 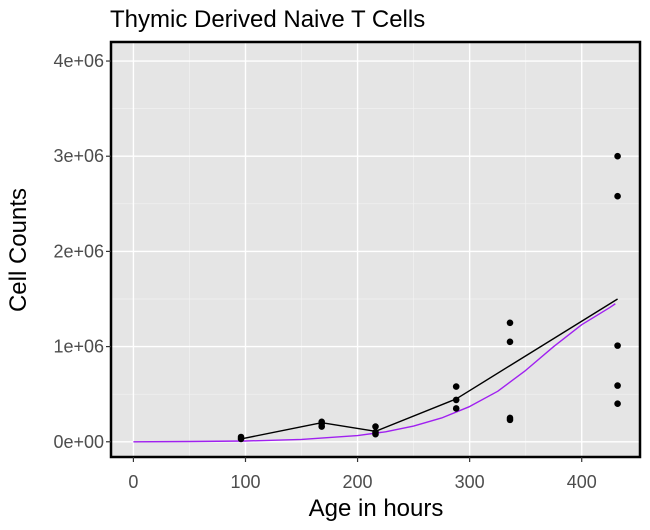 I want to click on x-tick-label: 100, so click(x=245, y=482).